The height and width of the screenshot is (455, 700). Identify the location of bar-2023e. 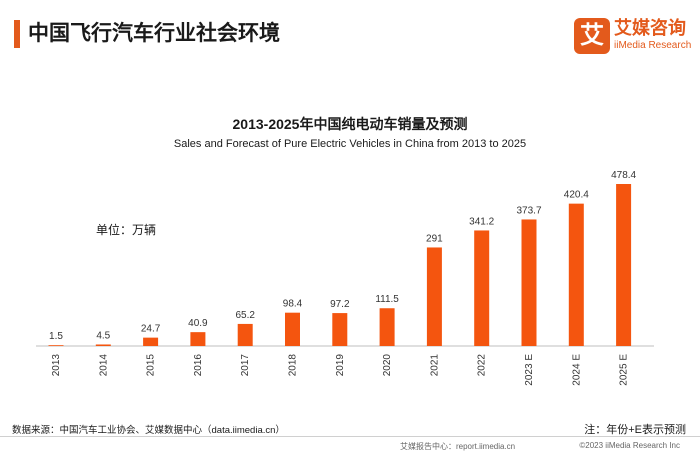
(529, 282).